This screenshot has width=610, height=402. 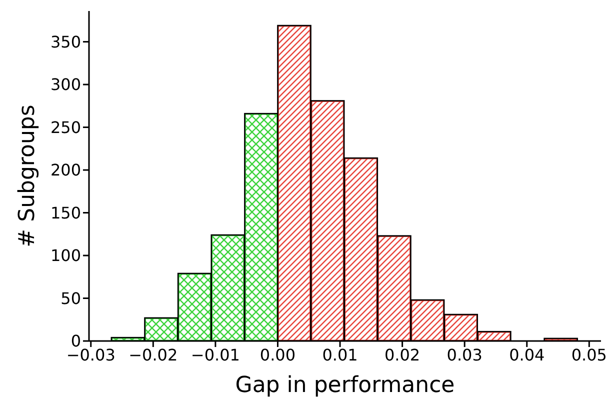 What do you see at coordinates (402, 354) in the screenshot?
I see `x-tick-label: 0.02` at bounding box center [402, 354].